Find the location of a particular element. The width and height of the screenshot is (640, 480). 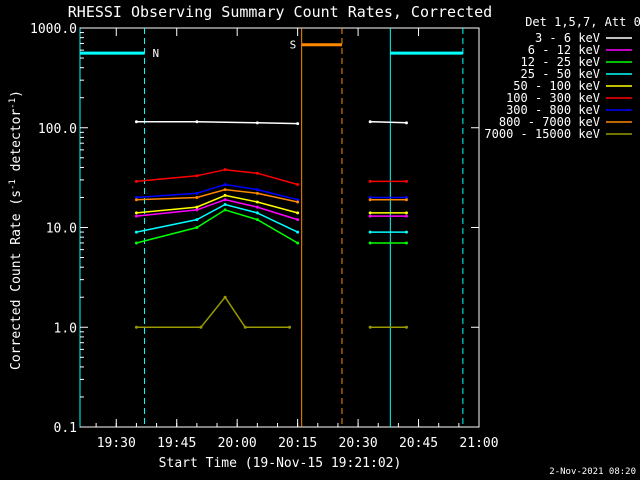

legend-label: 50 - 100 keV is located at coordinates (556, 86).